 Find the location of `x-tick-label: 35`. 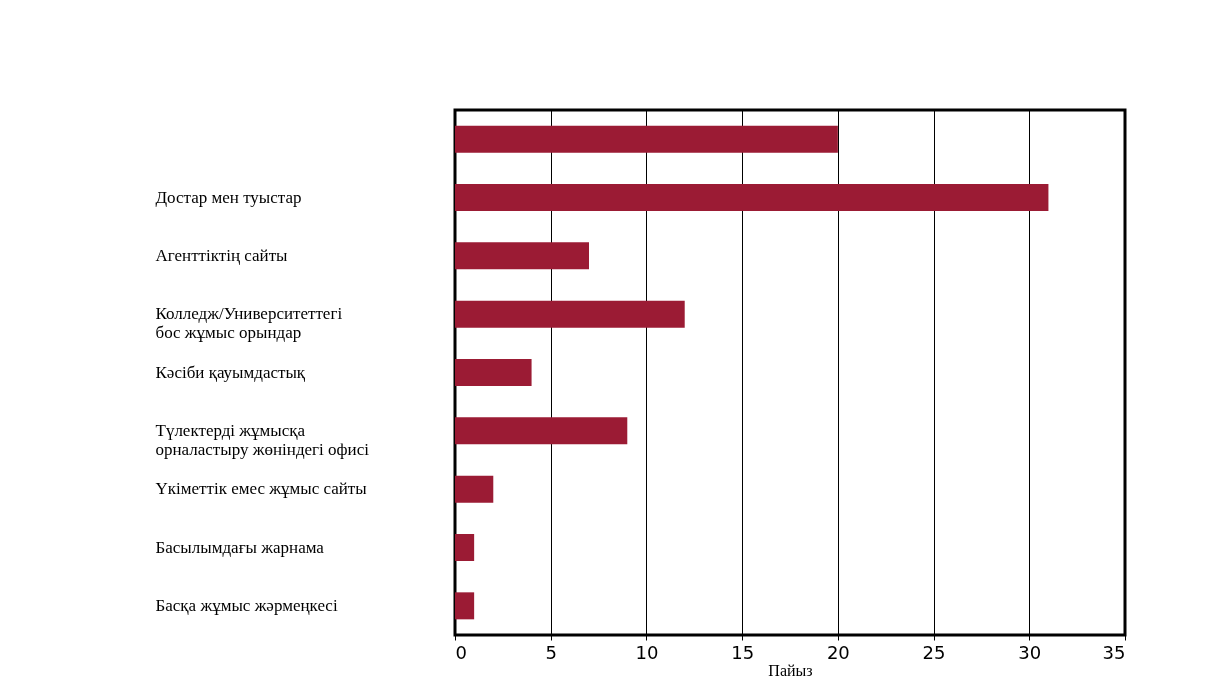

x-tick-label: 35 is located at coordinates (1114, 652).